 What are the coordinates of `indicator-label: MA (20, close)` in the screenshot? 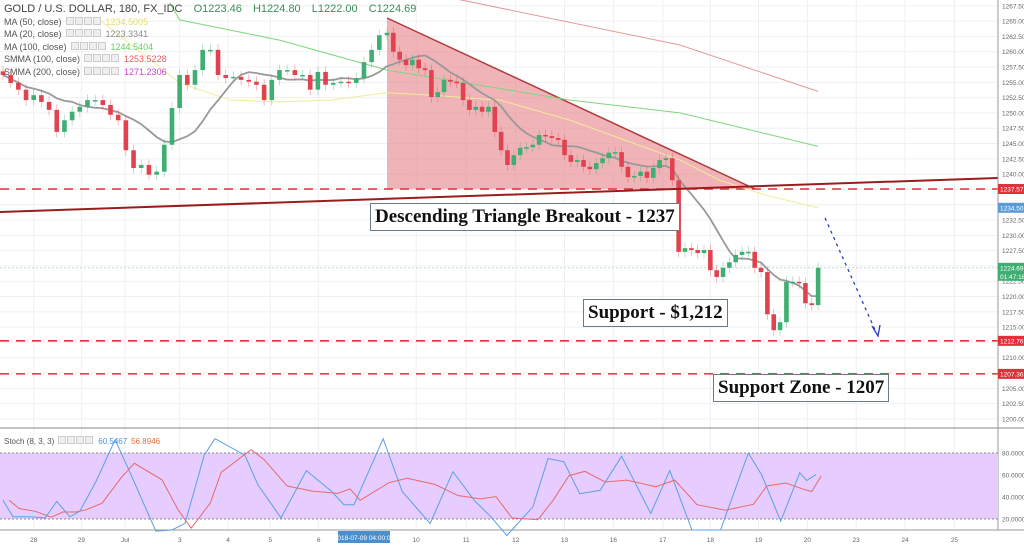 It's located at (33, 34).